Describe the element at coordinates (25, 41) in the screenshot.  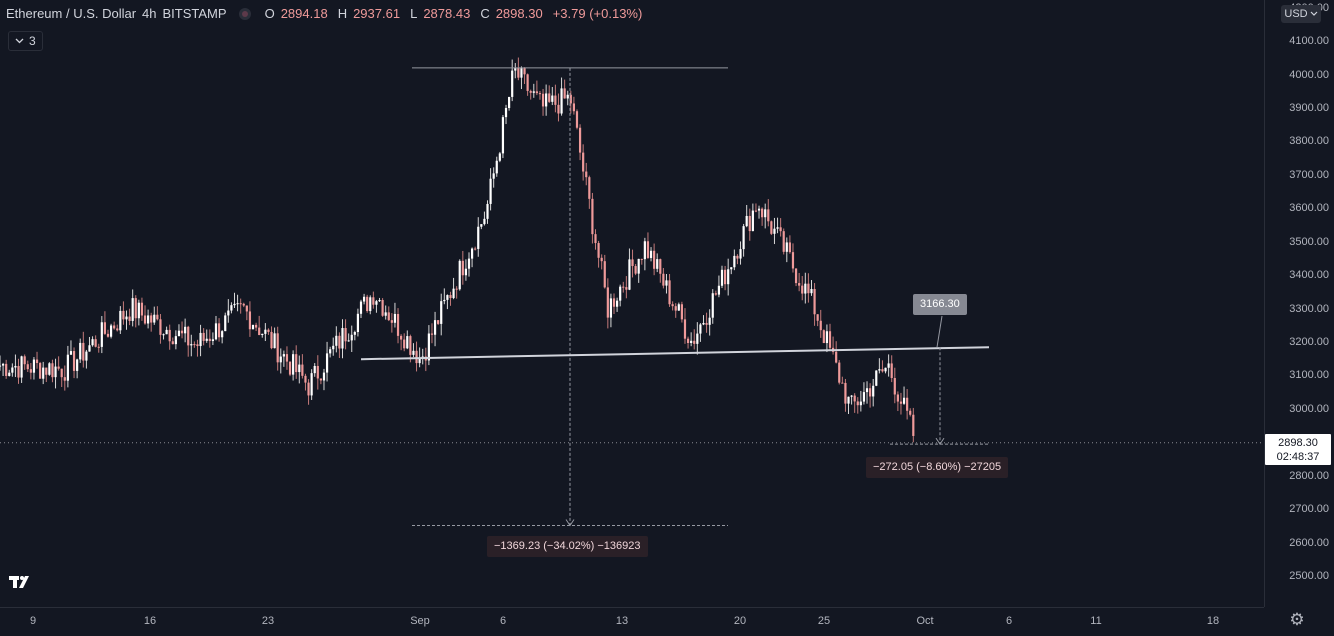
I see `indicators-toggle-button: 3` at that location.